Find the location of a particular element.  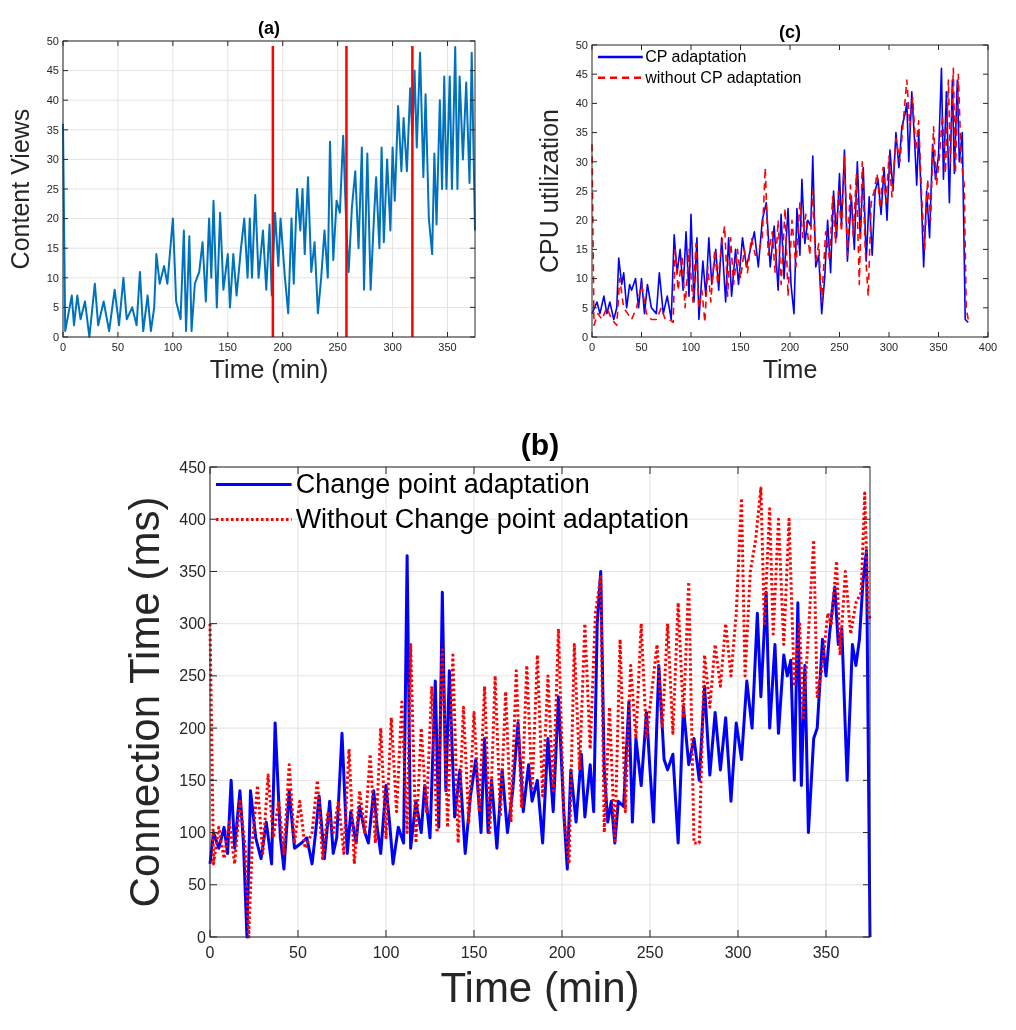

y-tick-label: 450 is located at coordinates (193, 467).